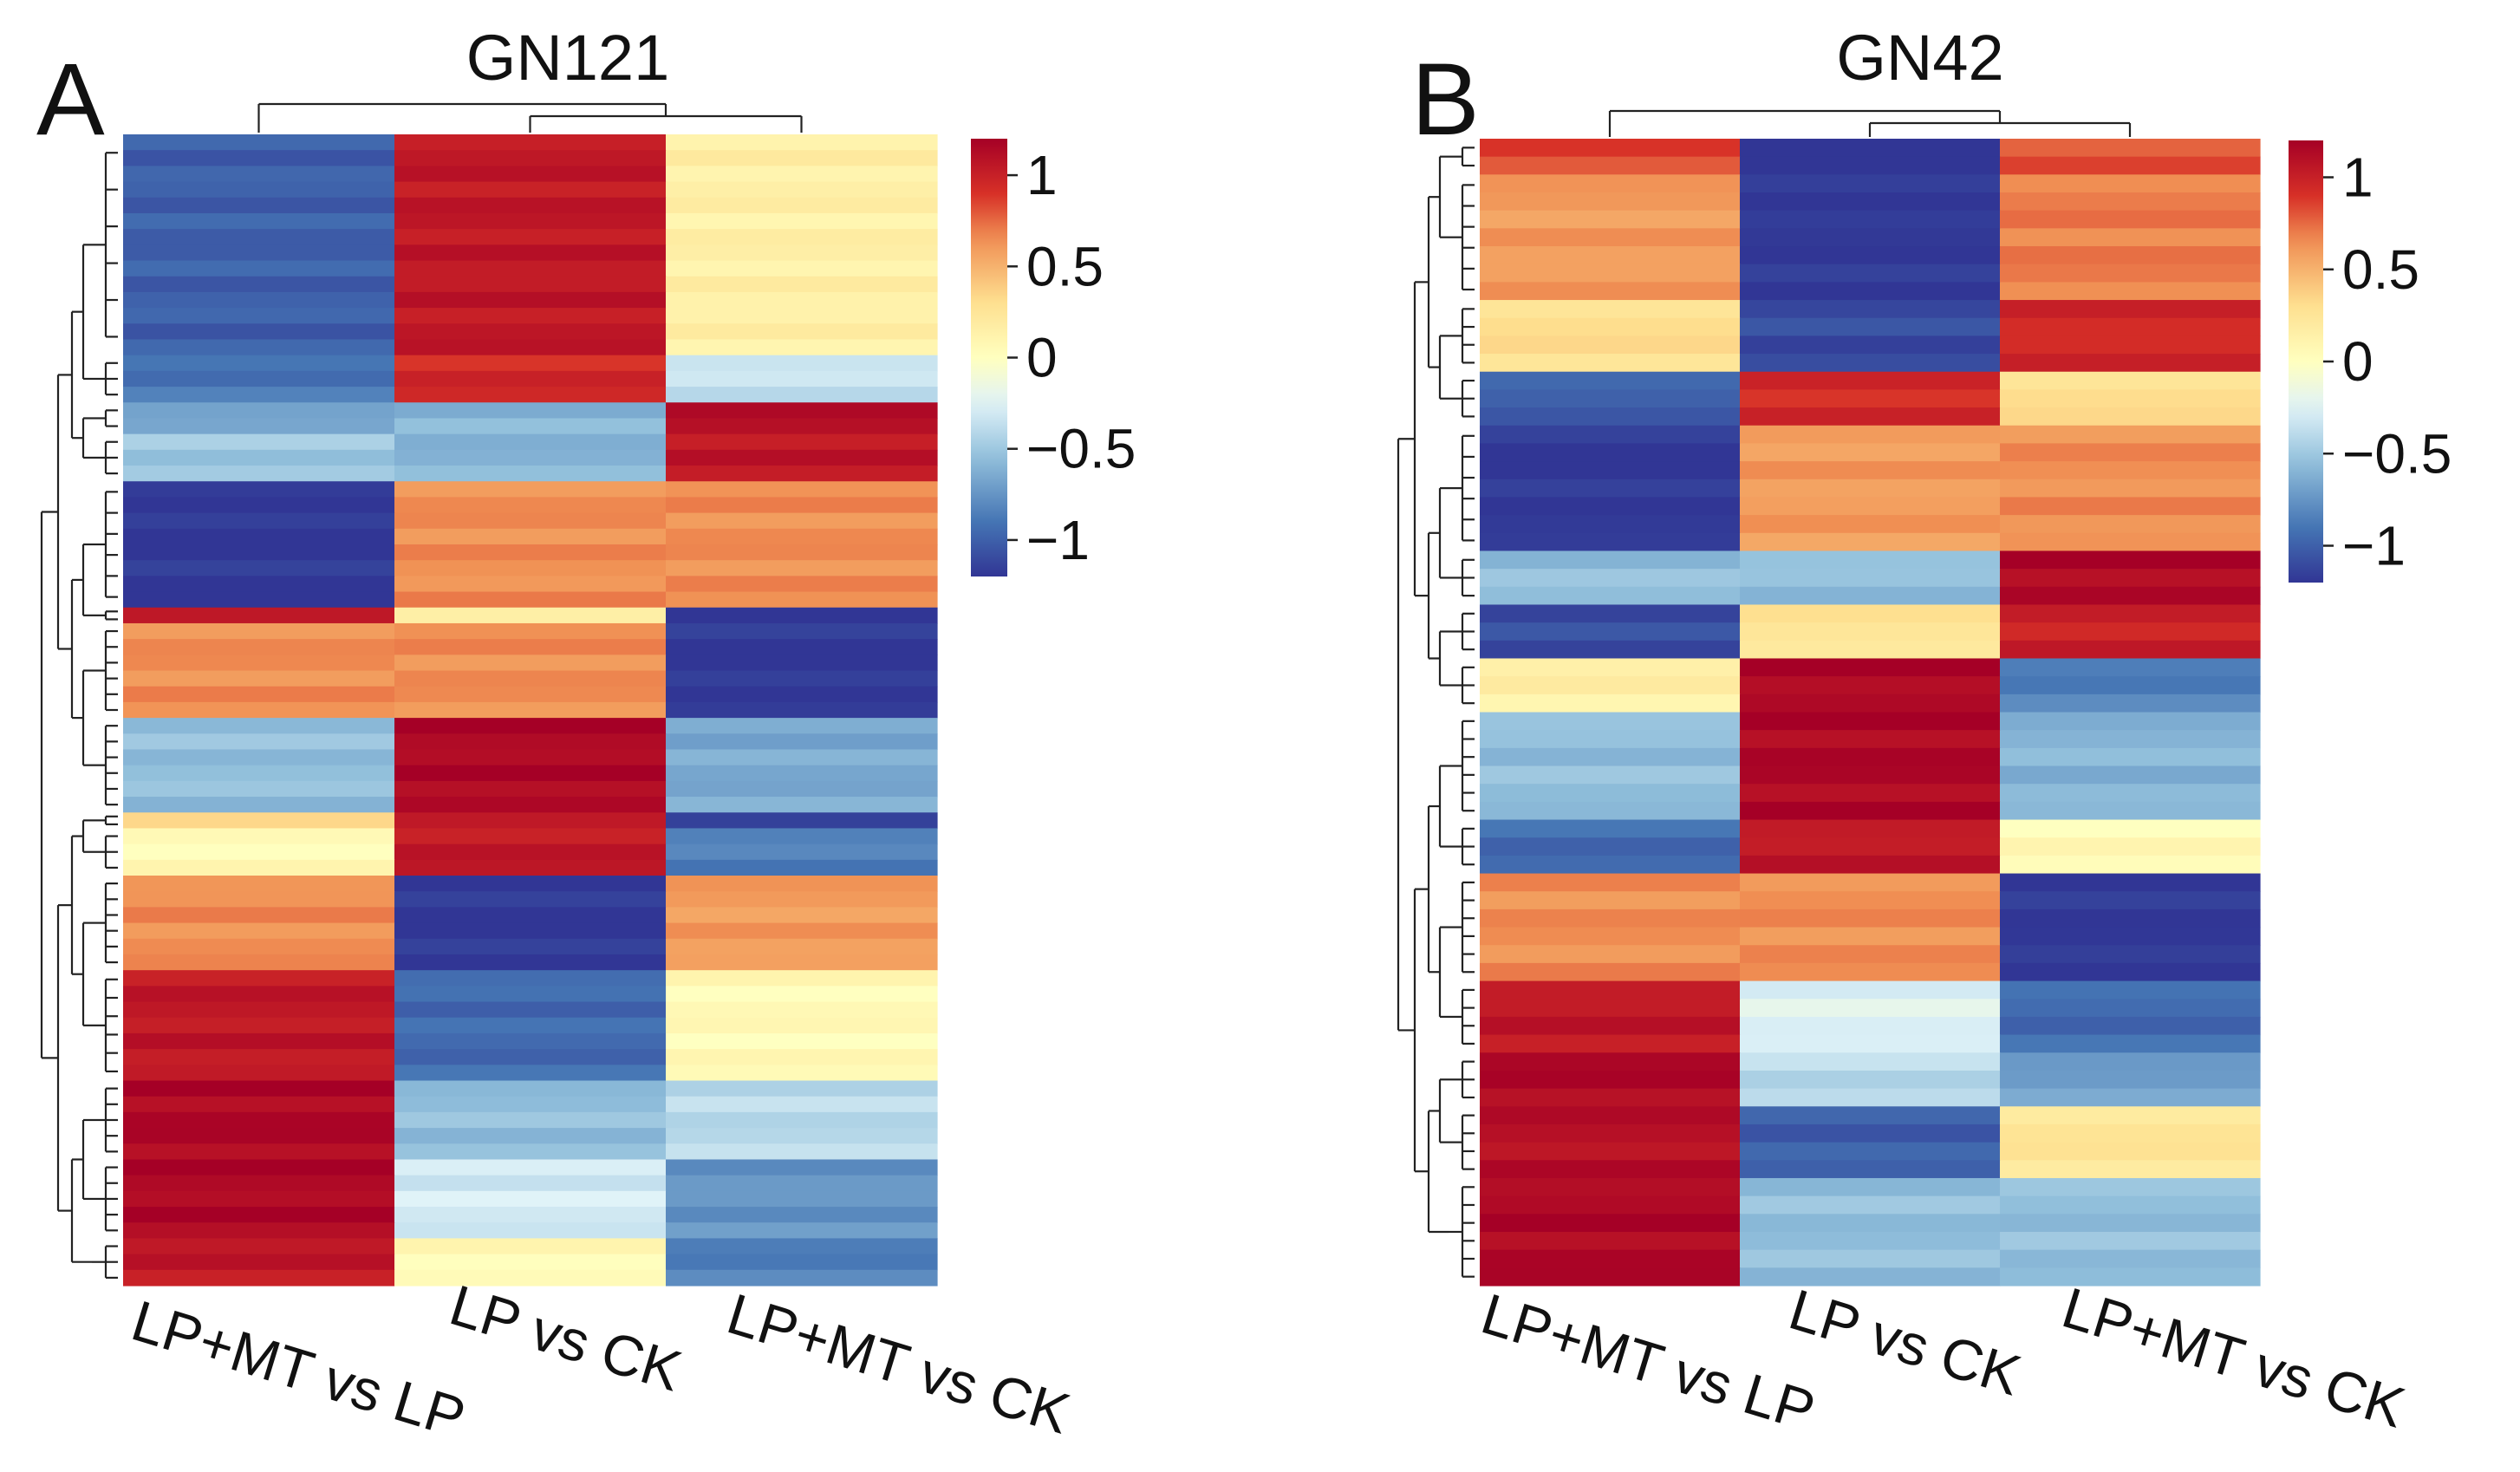 This screenshot has width=2520, height=1472. Describe the element at coordinates (1870, 417) in the screenshot. I see `heatmap-cell-b3-c1` at that location.